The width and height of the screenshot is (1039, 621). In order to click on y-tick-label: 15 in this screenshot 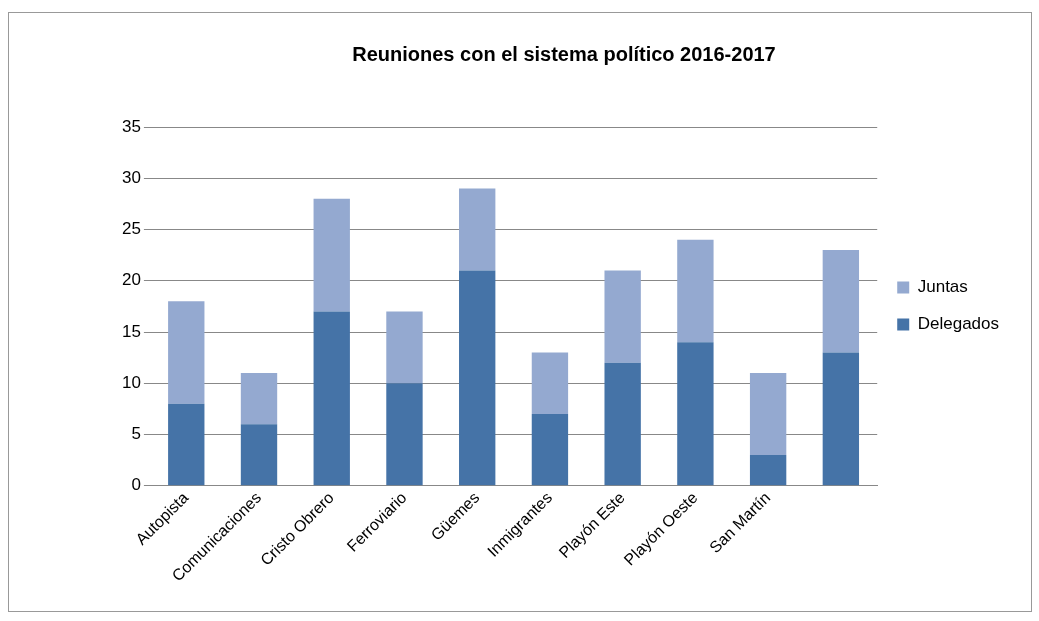, I will do `click(131, 331)`.